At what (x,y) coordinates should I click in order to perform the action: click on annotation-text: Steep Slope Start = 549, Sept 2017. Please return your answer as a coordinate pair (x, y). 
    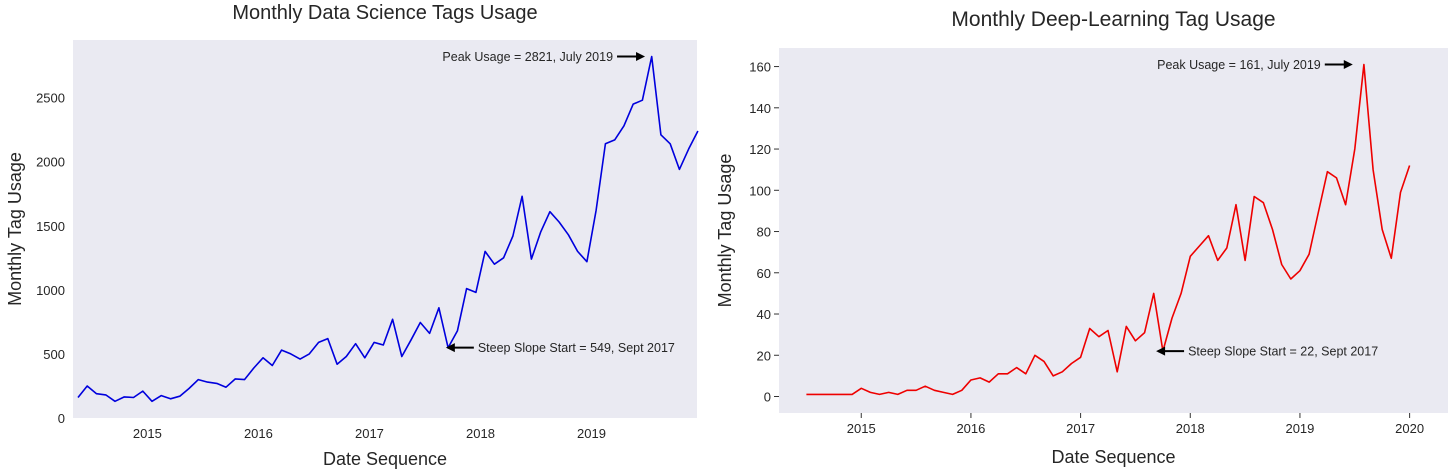
    Looking at the image, I should click on (576, 348).